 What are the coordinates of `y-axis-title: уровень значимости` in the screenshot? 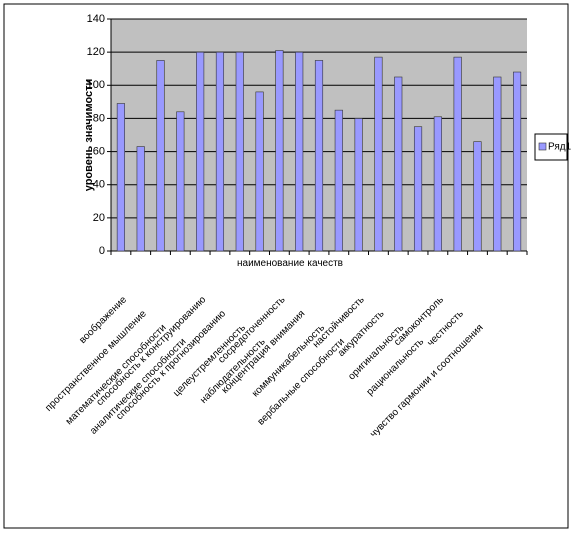 It's located at (89, 135).